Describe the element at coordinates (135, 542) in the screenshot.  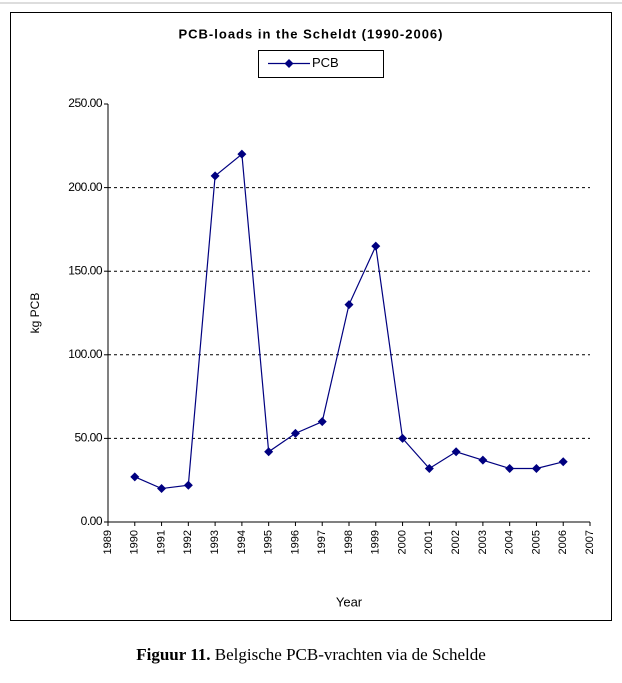
I see `x-tick-label: 1990` at that location.